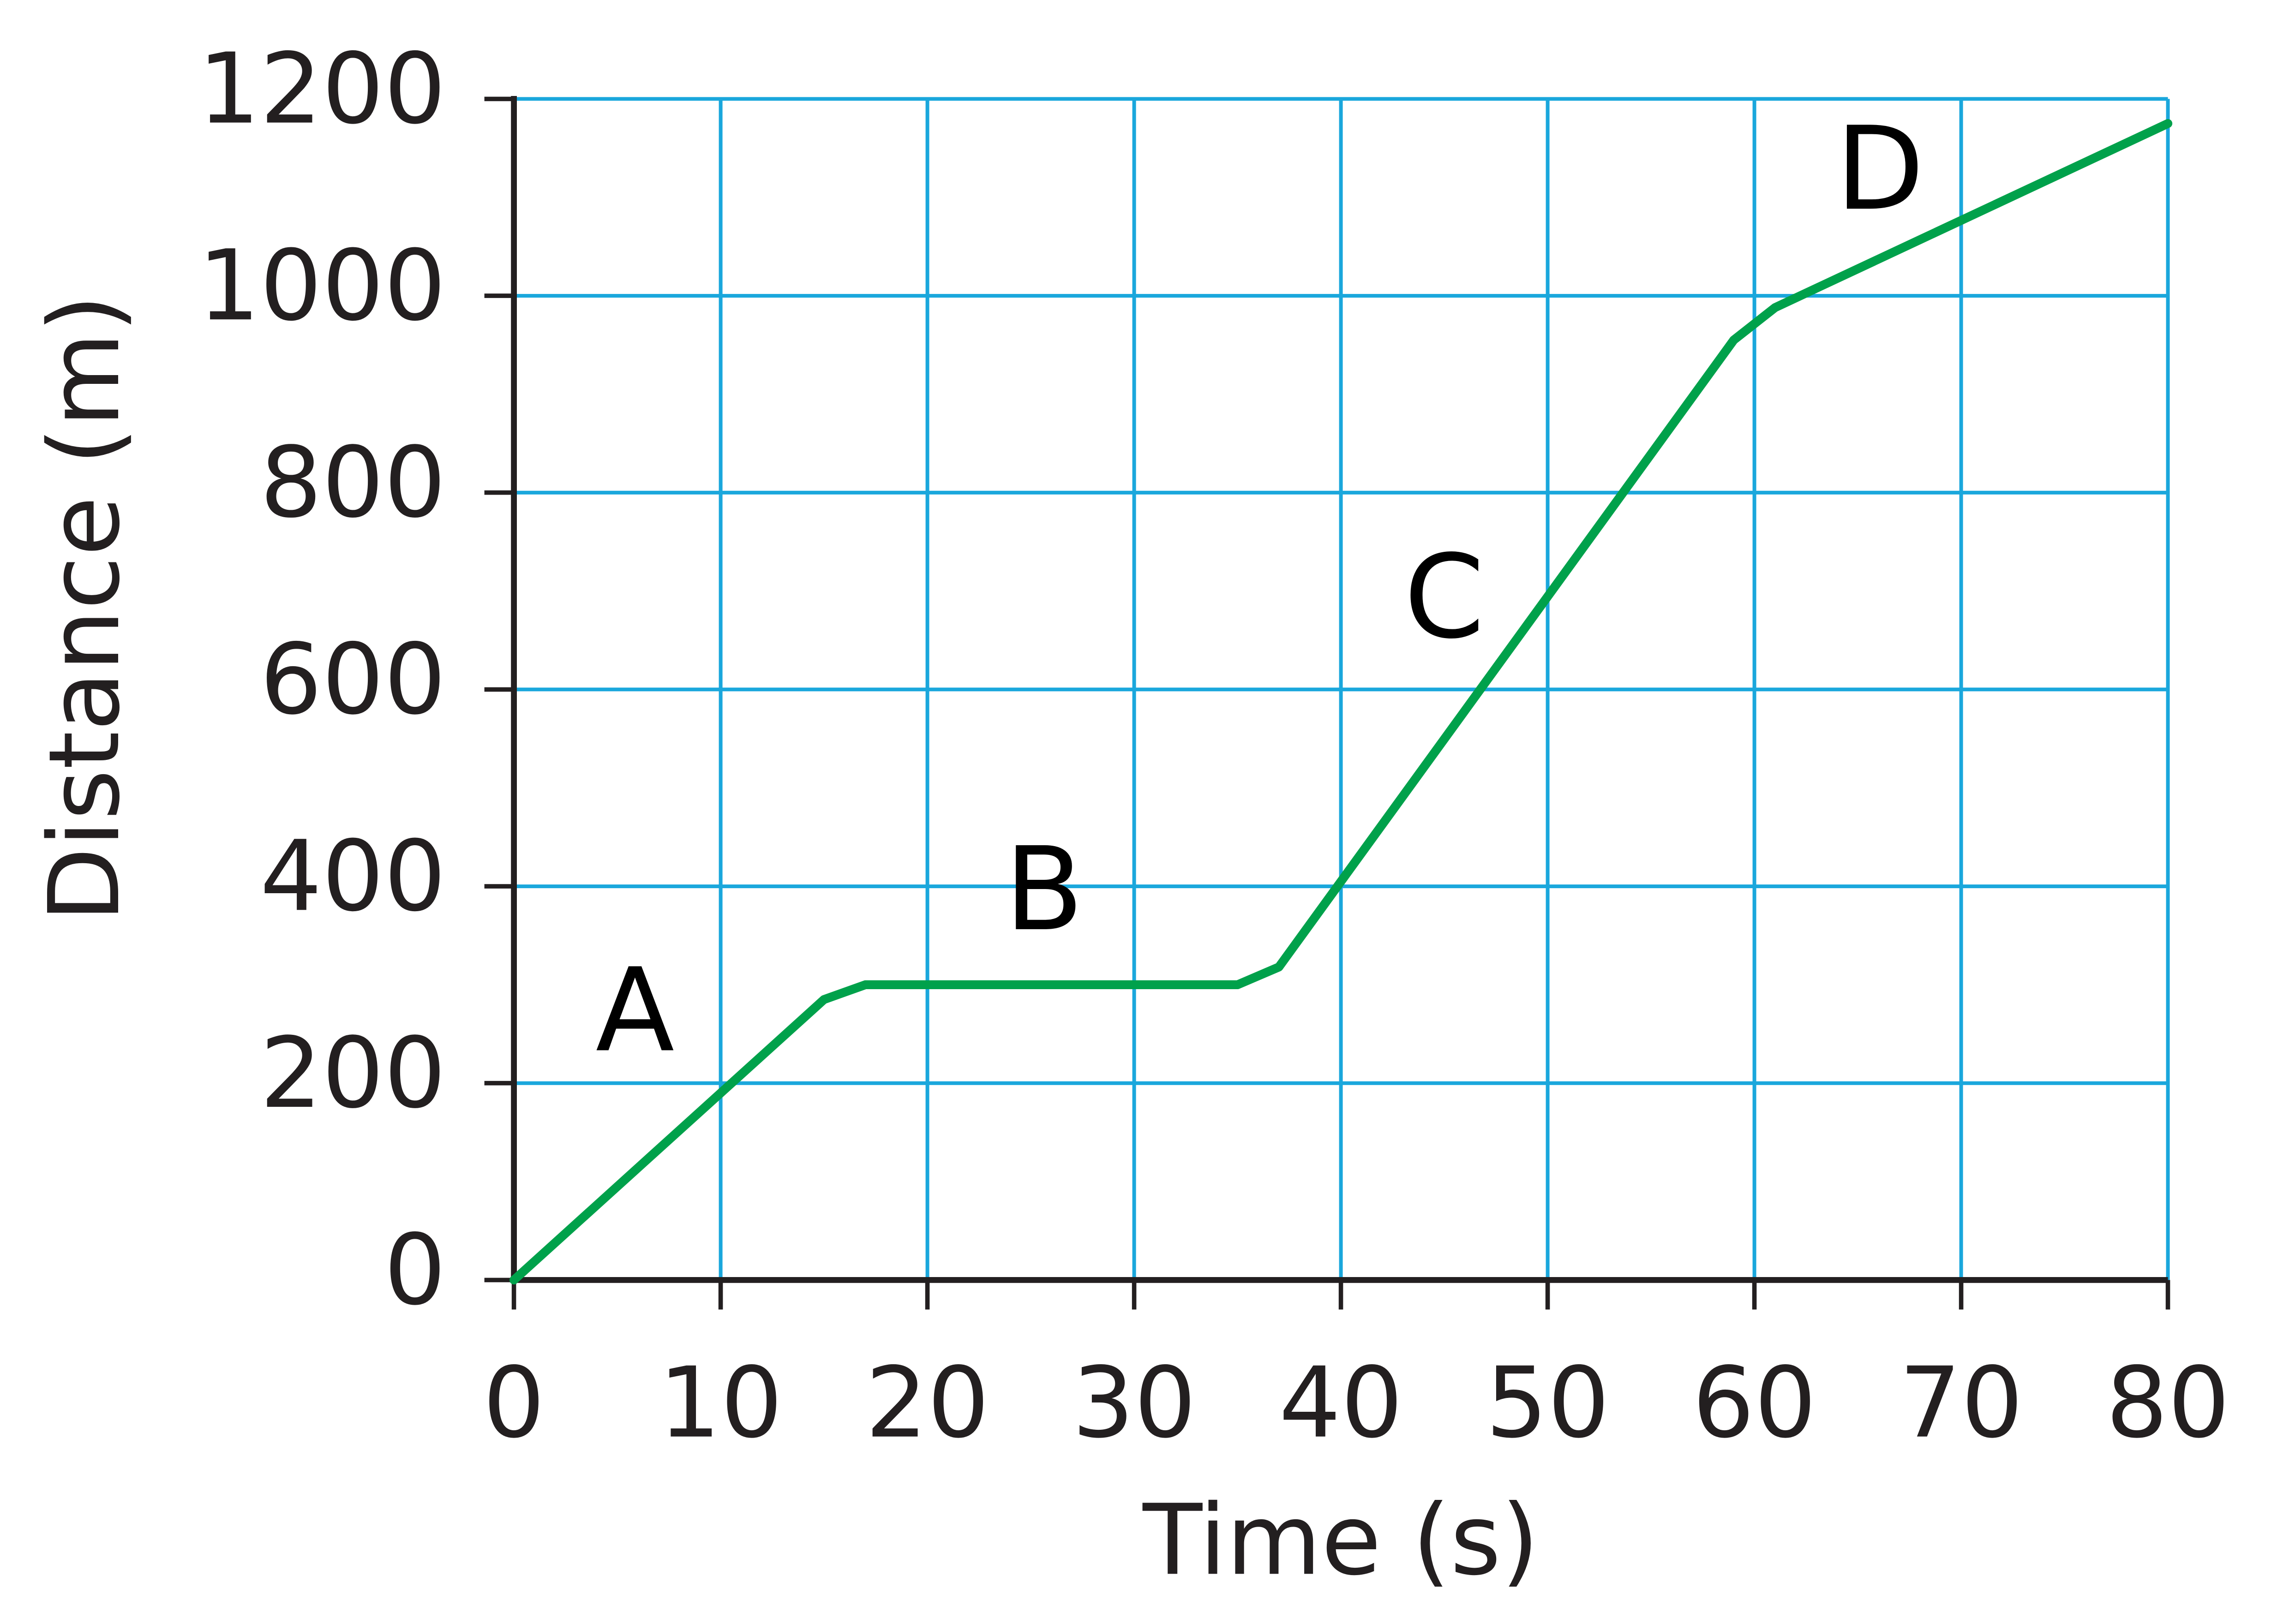 This screenshot has width=2289, height=1624. Describe the element at coordinates (1044, 889) in the screenshot. I see `segment-label: B` at that location.